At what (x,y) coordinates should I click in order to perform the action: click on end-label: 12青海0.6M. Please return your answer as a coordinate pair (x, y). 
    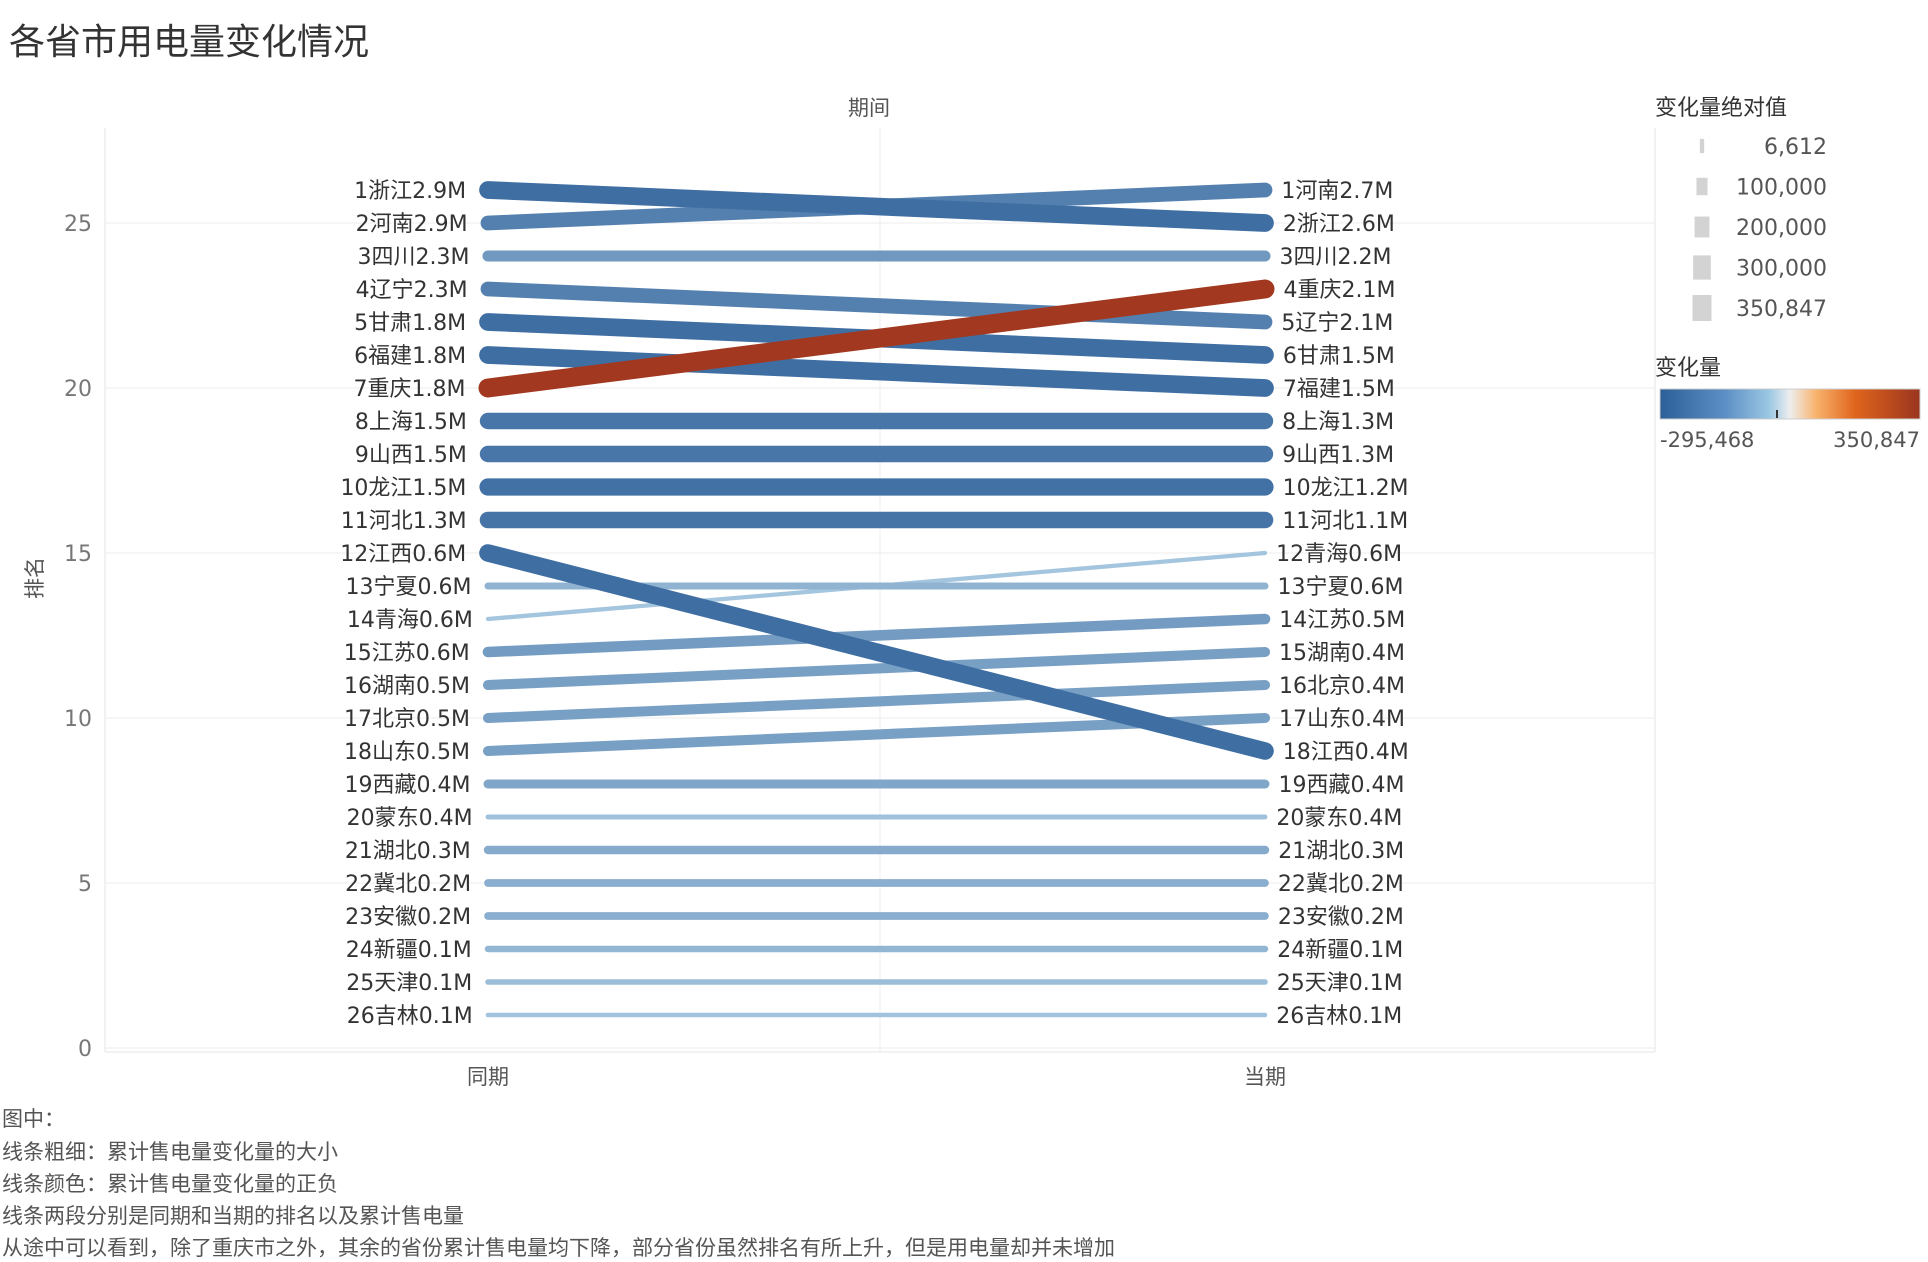
    Looking at the image, I should click on (1339, 554).